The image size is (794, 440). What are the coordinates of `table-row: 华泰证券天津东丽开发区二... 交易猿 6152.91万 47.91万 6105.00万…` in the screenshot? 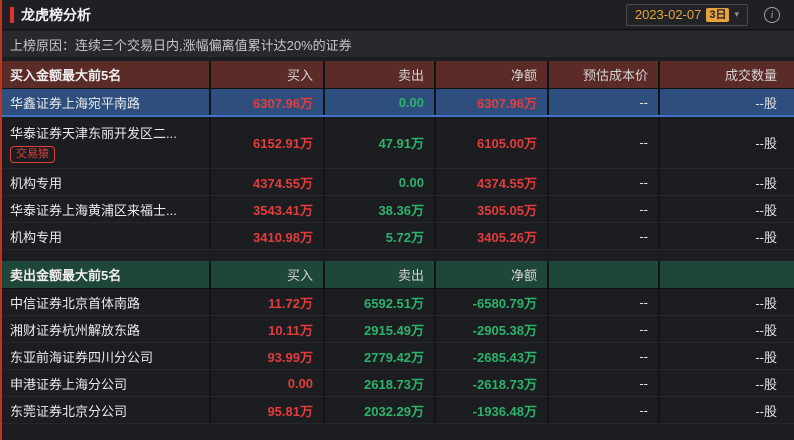 It's located at (398, 143).